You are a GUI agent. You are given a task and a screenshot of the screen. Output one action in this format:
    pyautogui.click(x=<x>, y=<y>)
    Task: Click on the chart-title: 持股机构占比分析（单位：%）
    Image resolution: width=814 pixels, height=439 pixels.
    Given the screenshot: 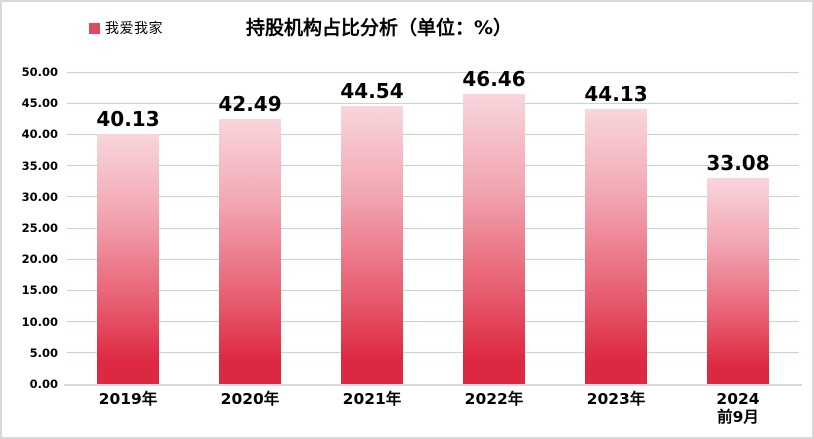 What is the action you would take?
    pyautogui.click(x=379, y=28)
    